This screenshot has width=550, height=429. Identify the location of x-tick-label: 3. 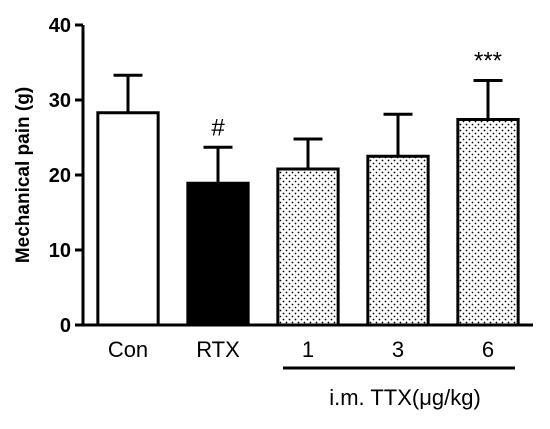
(398, 349).